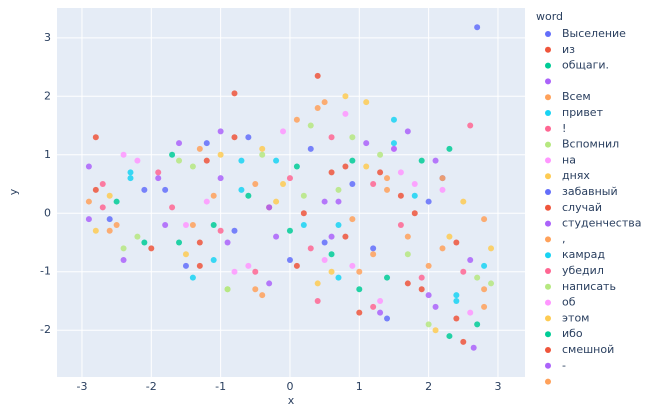  I want to click on x-tick-label: 1, so click(359, 386).